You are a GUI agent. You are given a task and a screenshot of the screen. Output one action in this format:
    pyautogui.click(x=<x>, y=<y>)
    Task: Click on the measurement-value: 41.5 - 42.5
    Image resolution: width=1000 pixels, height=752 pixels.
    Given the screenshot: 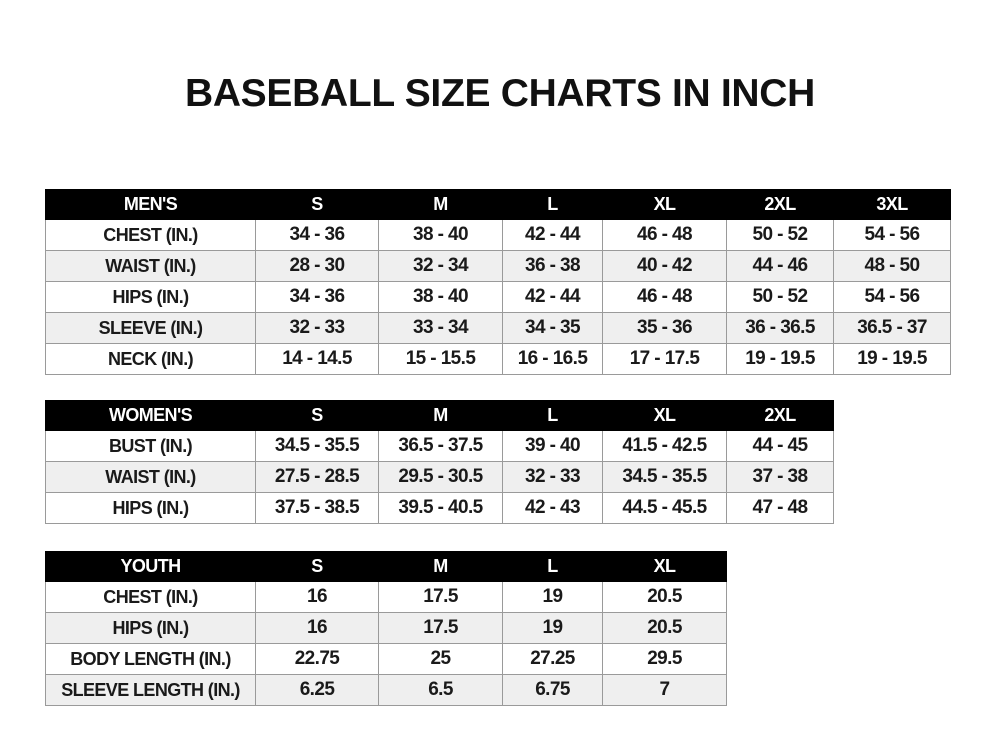 What is the action you would take?
    pyautogui.click(x=664, y=446)
    